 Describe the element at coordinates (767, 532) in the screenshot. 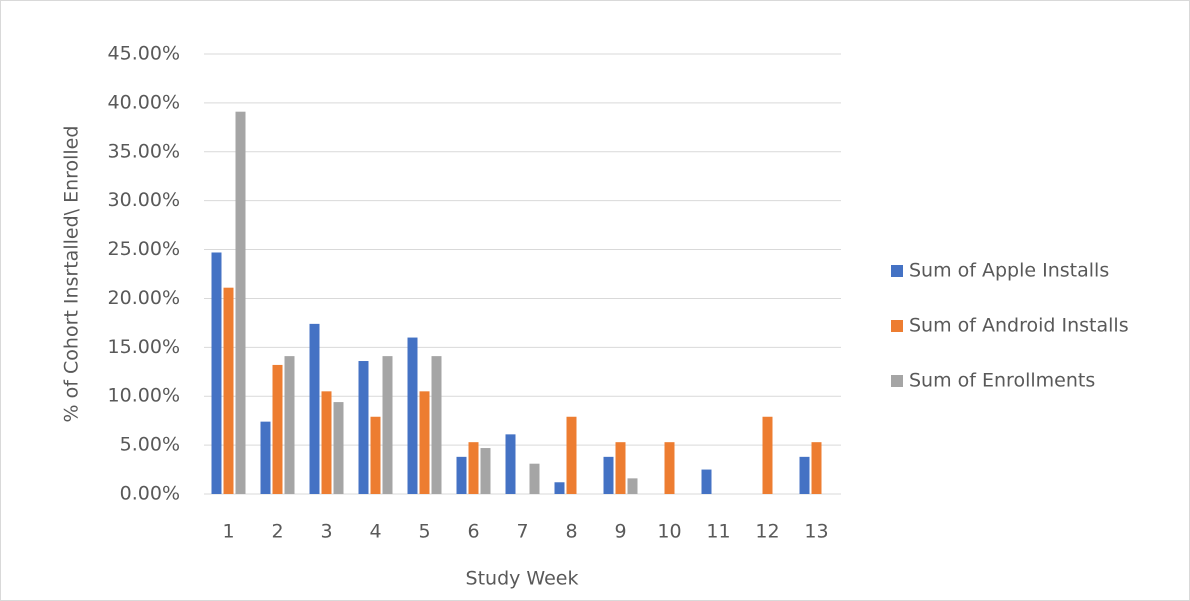

I see `x-tick-label: 12` at that location.